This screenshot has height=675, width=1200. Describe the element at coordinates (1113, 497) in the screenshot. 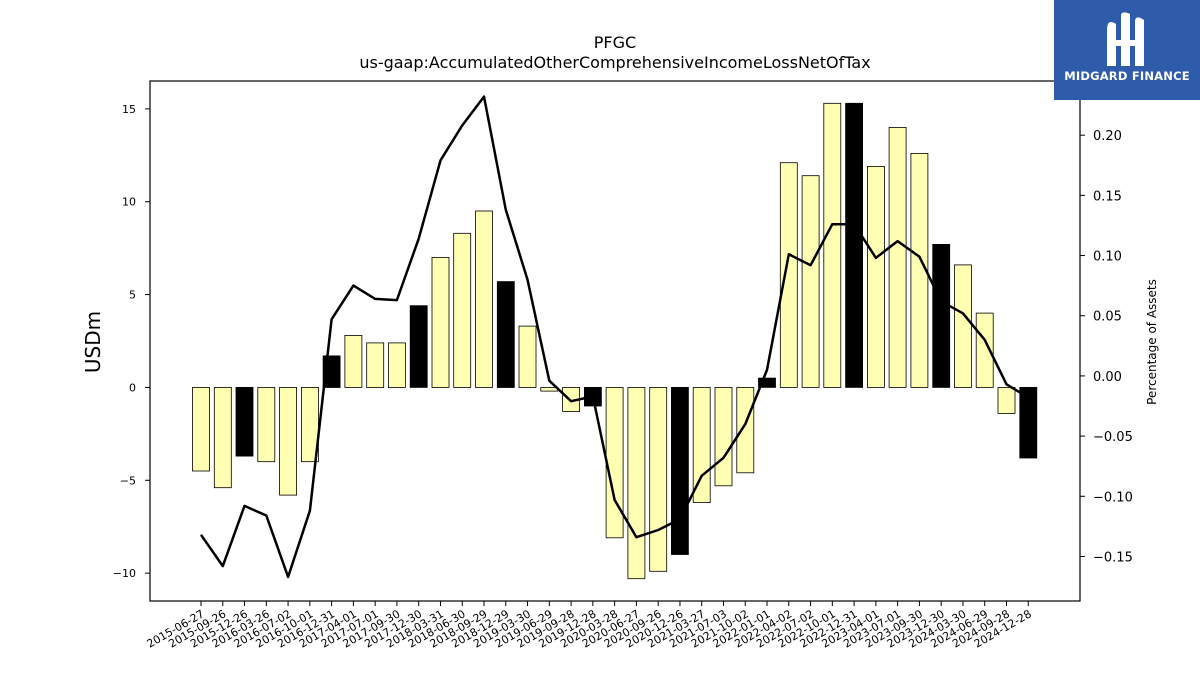

I see `y2-tick-label: −0.10` at that location.